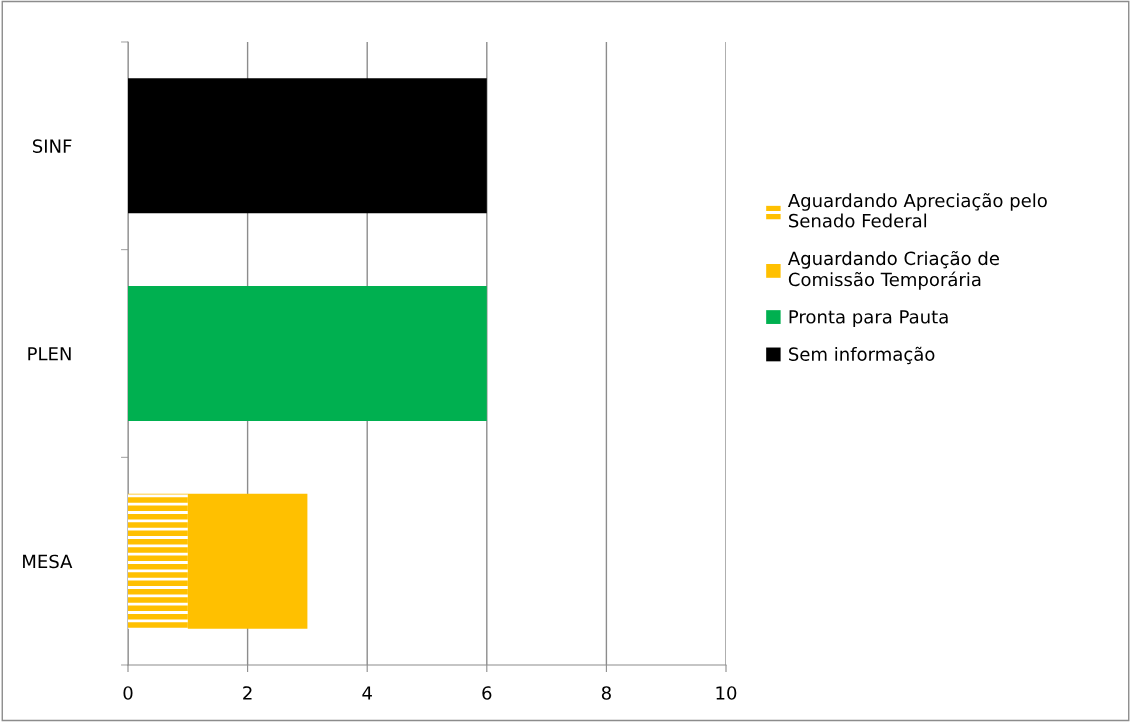 The height and width of the screenshot is (722, 1131). I want to click on legend-label: Aguardando Apreciação pelo Senado Federal, so click(917, 210).